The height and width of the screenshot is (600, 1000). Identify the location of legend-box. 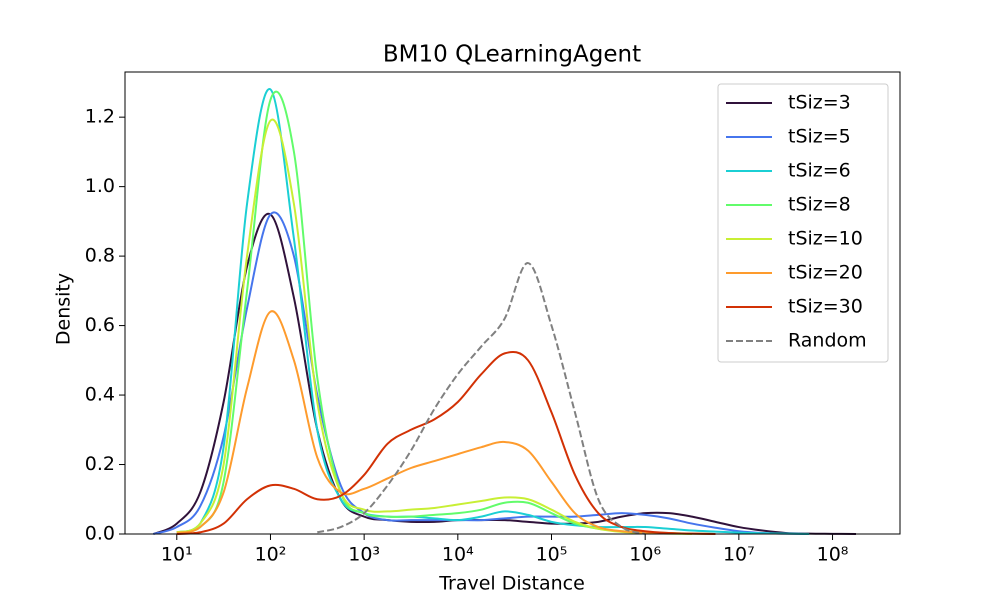
(803, 223).